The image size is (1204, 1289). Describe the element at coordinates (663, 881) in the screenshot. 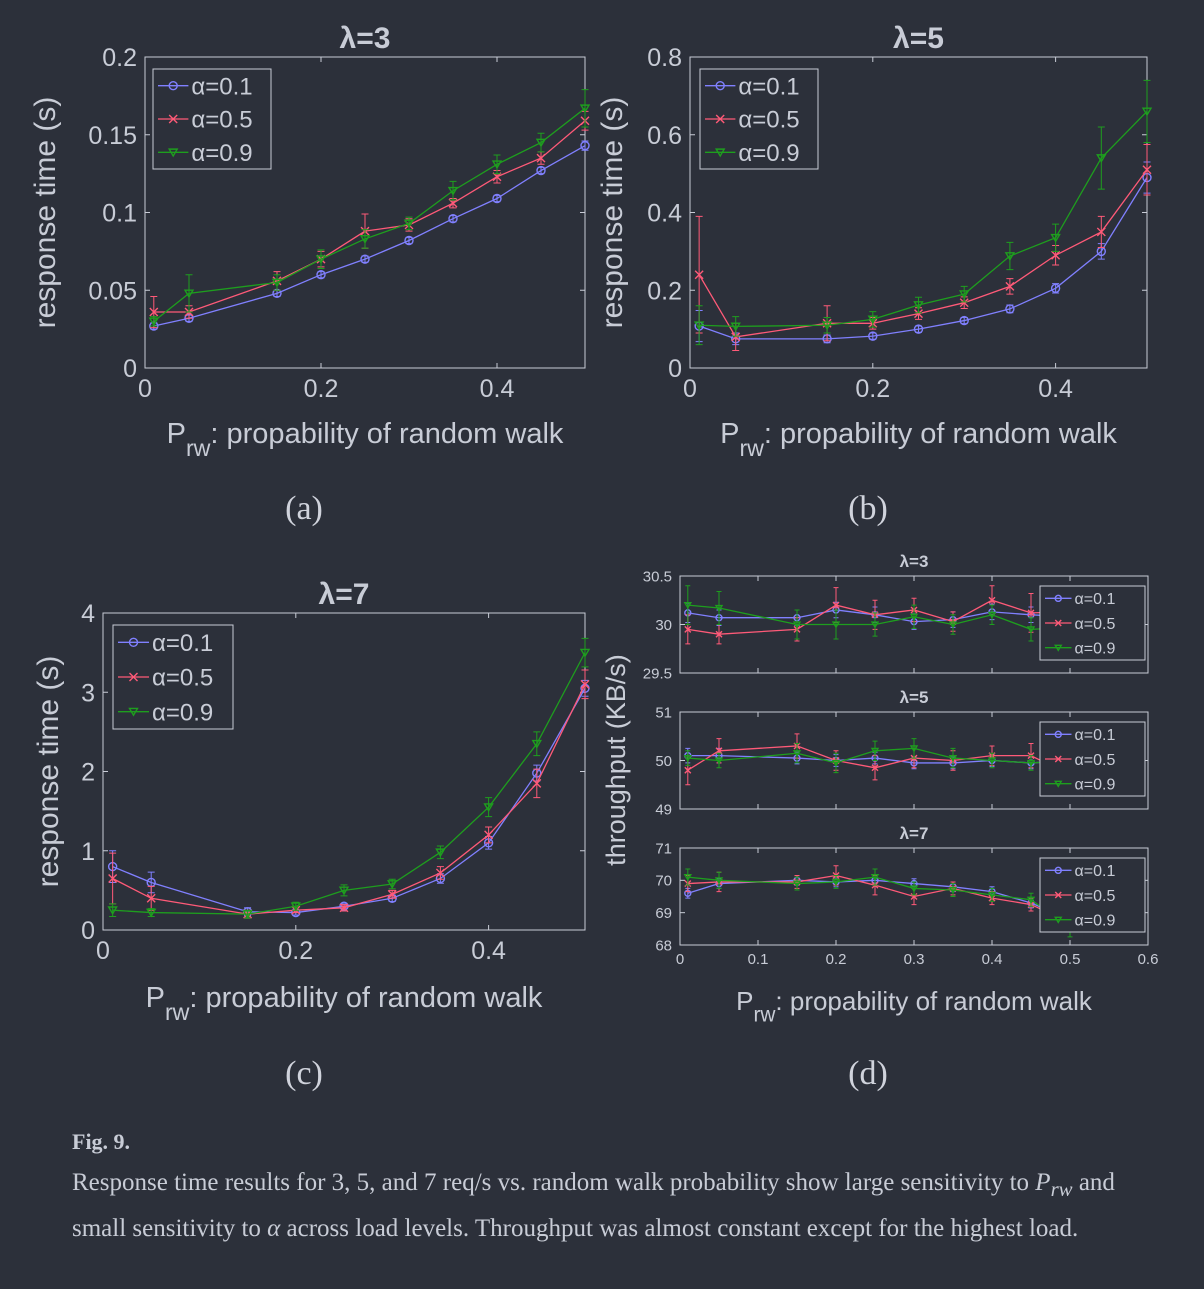

I see `y-tick-label: 70` at that location.